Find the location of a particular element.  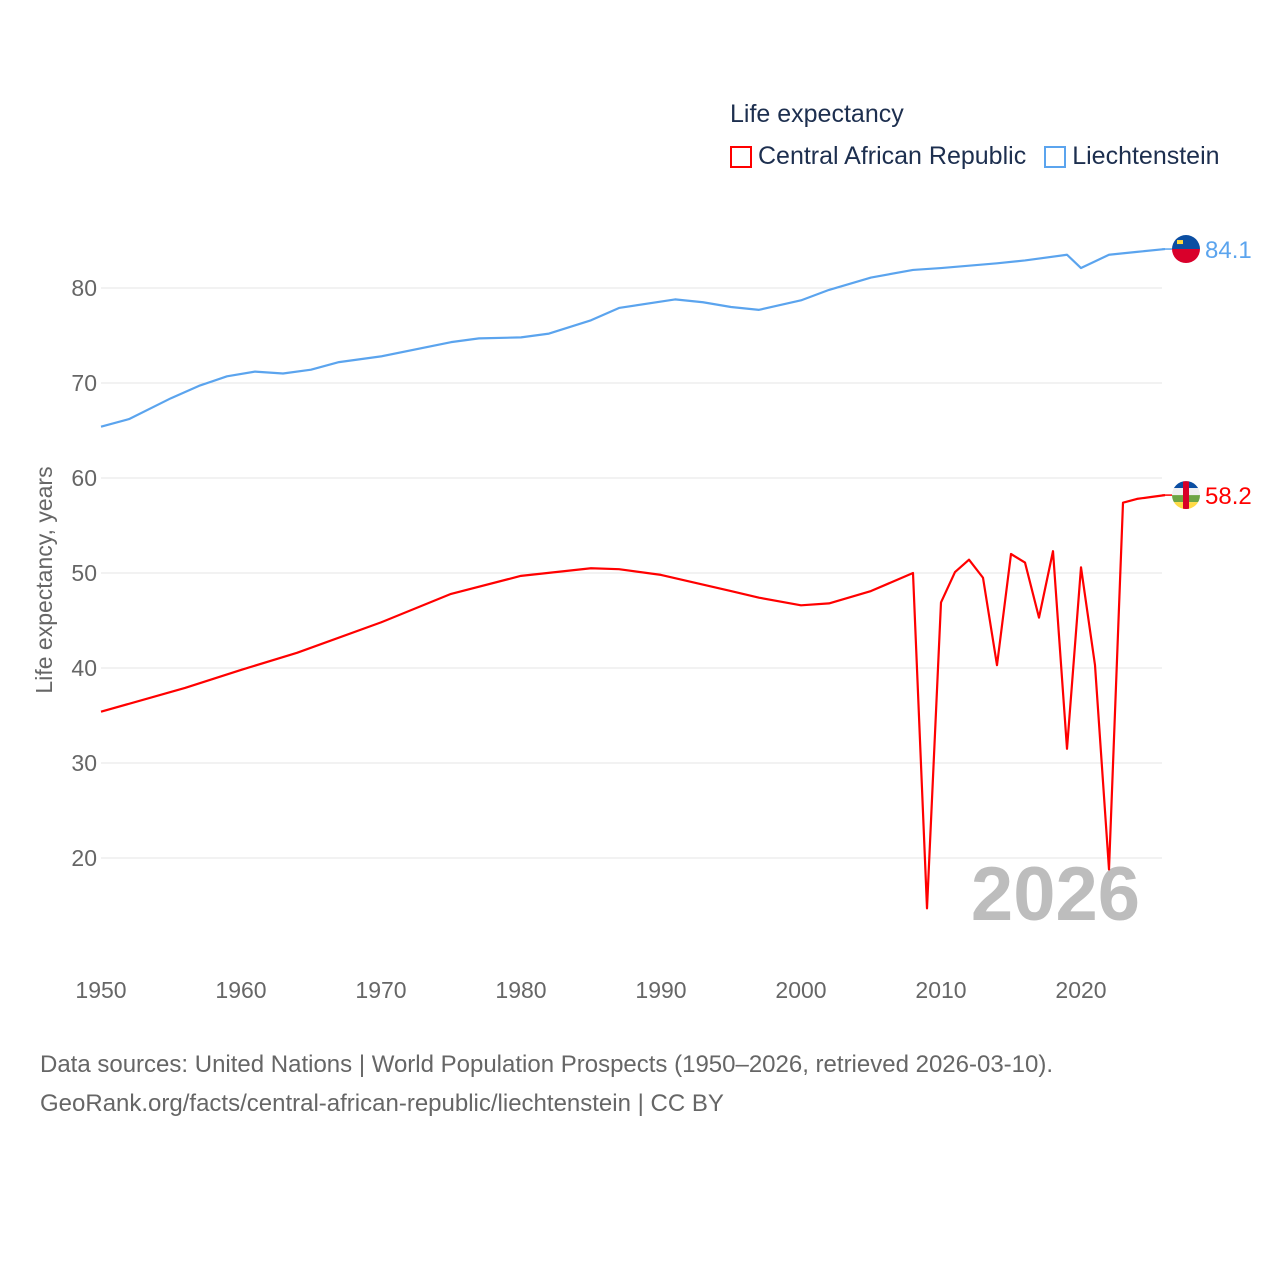

x-tick-label: 2020 is located at coordinates (1080, 990).